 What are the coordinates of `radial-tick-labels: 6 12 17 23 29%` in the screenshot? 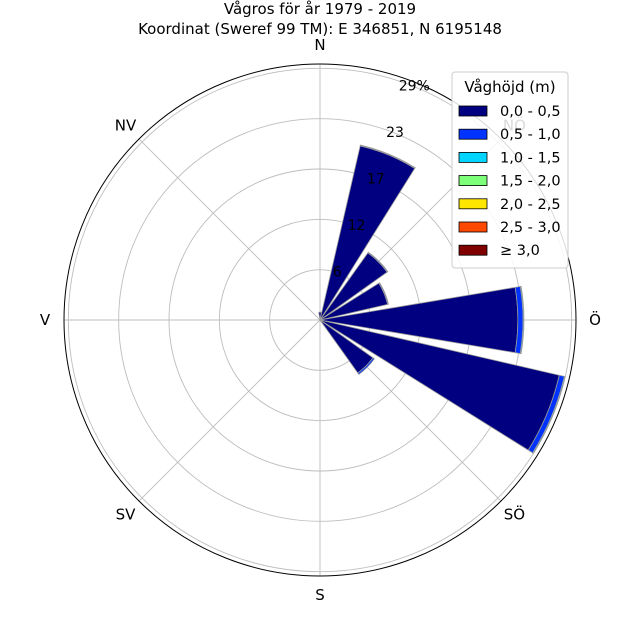 It's located at (381, 180).